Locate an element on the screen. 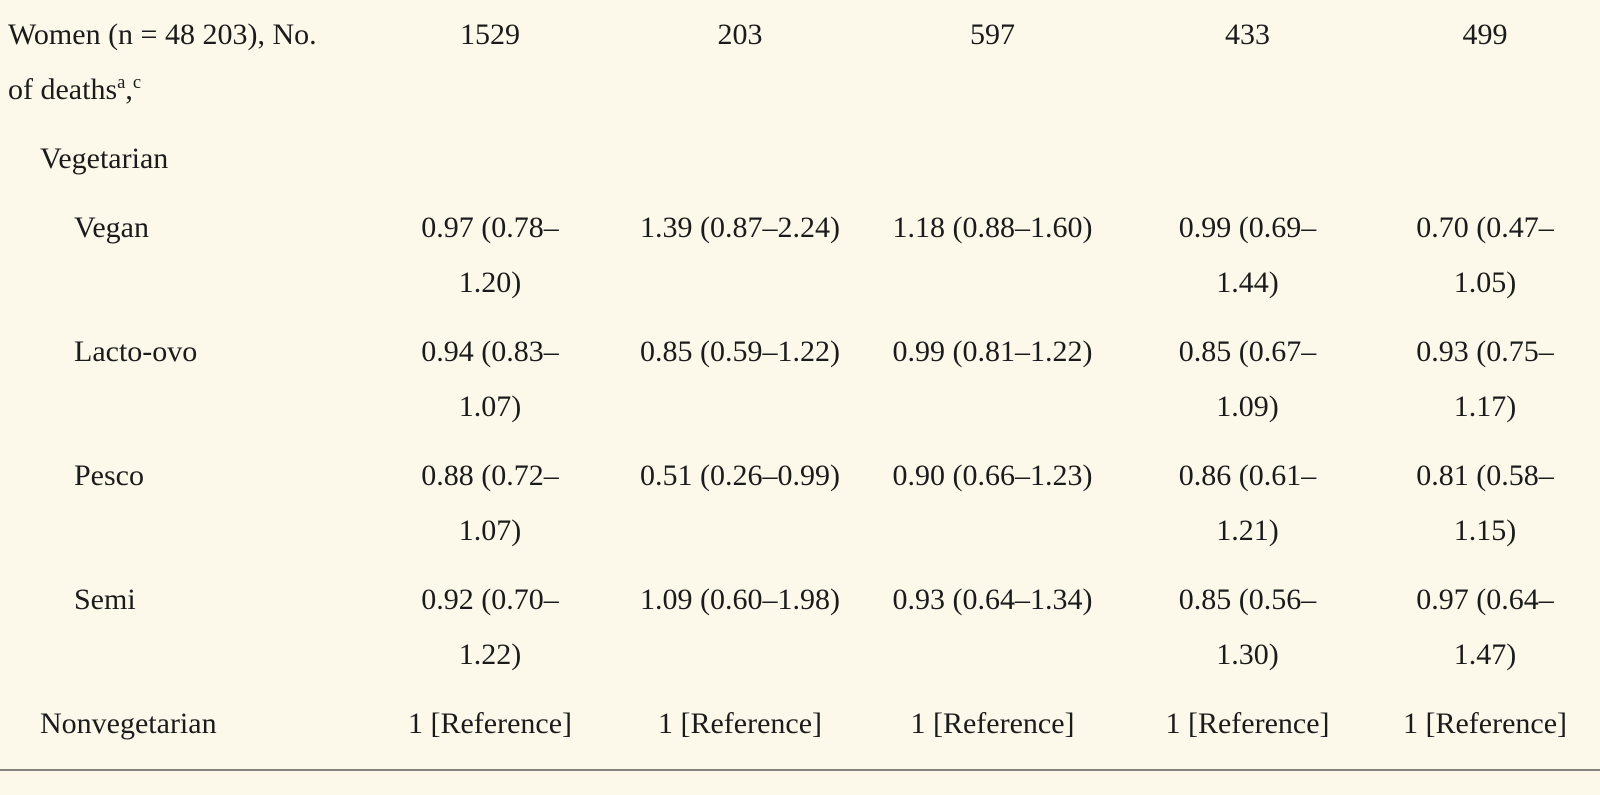  women-deaths-label: Women (n = 48 203), No. of deaths is located at coordinates (162, 62).